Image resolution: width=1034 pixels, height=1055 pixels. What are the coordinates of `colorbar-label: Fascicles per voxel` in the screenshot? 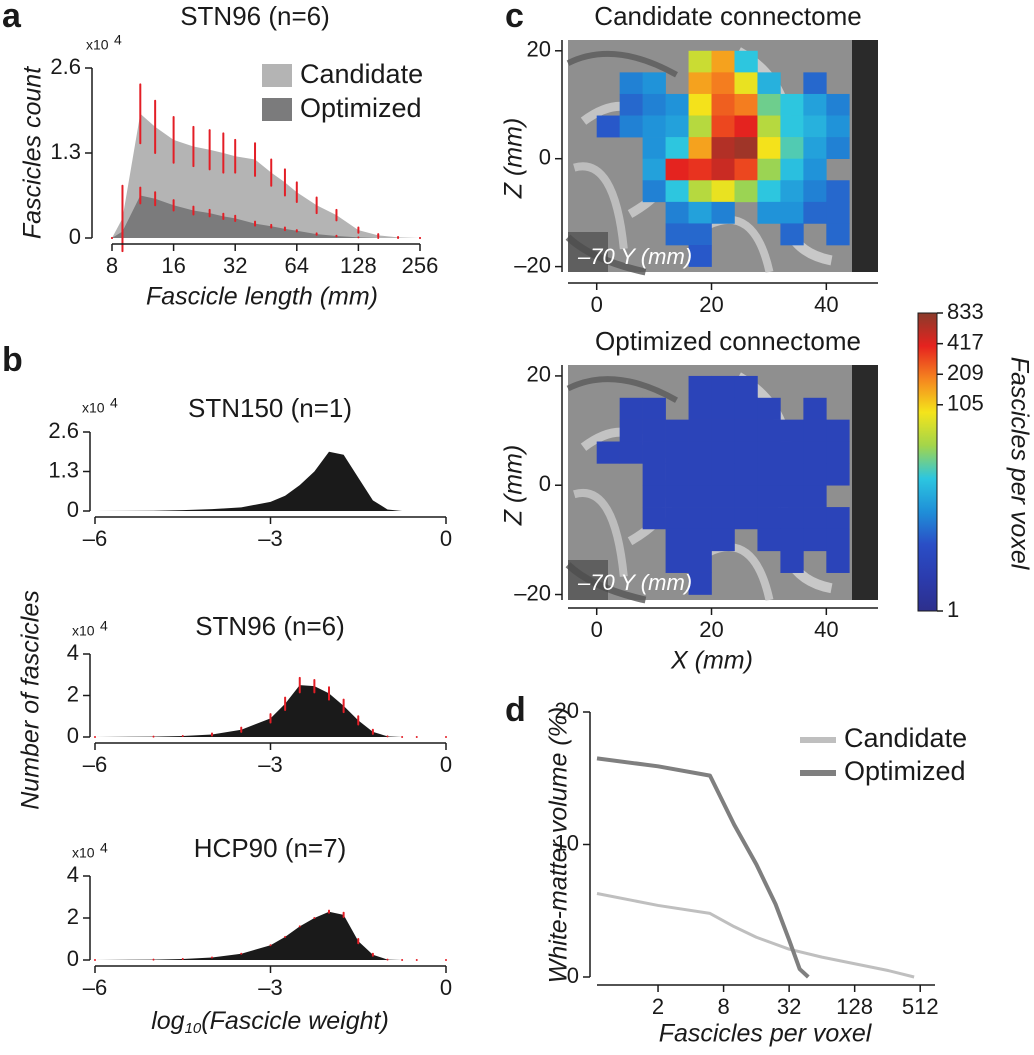 It's located at (1019, 464).